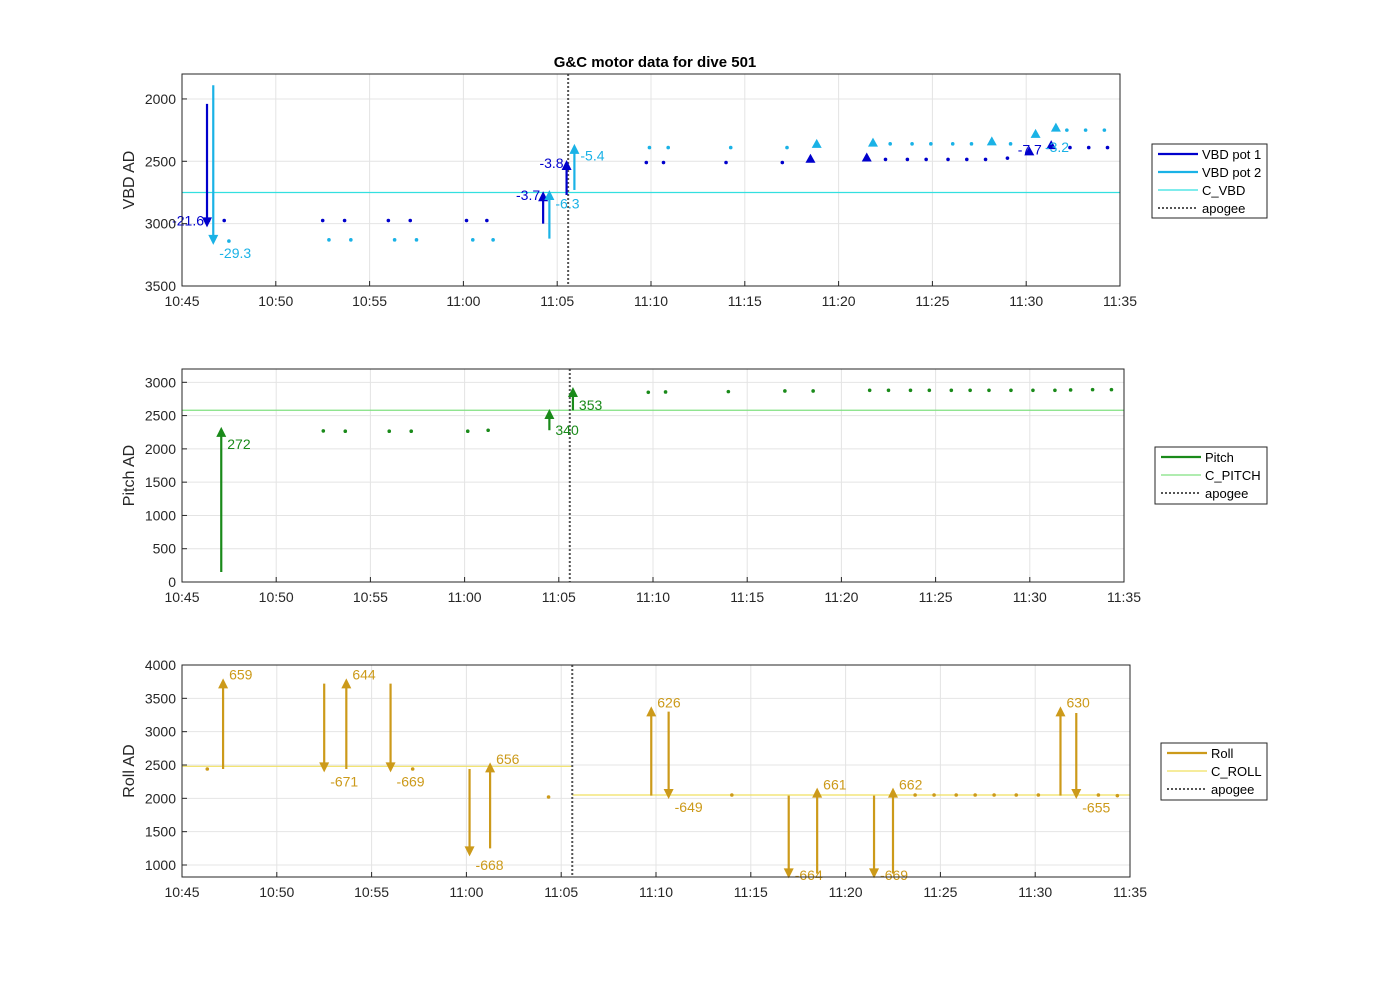 The width and height of the screenshot is (1400, 986). What do you see at coordinates (276, 597) in the screenshot?
I see `x-tick-label: 10:50` at bounding box center [276, 597].